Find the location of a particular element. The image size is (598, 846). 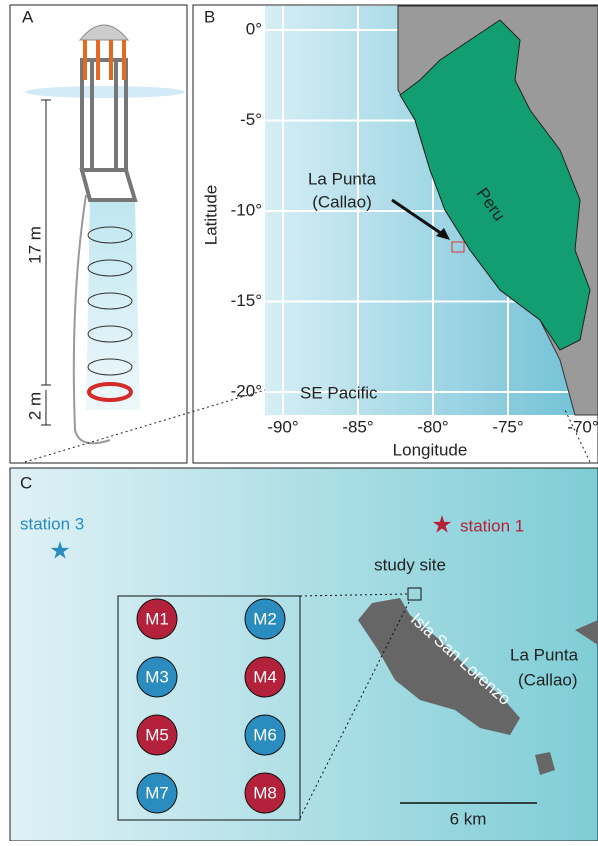

mooring-label: M3 is located at coordinates (157, 676).